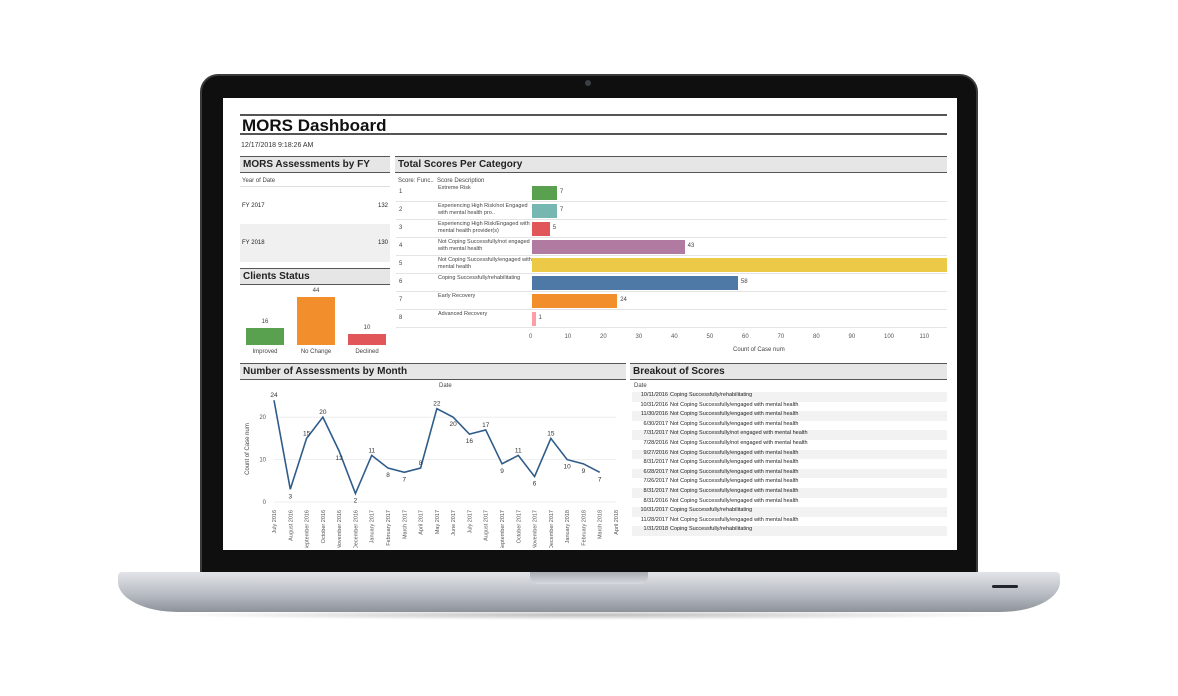  What do you see at coordinates (315, 276) in the screenshot?
I see `status-panel-title: Clients Status` at bounding box center [315, 276].